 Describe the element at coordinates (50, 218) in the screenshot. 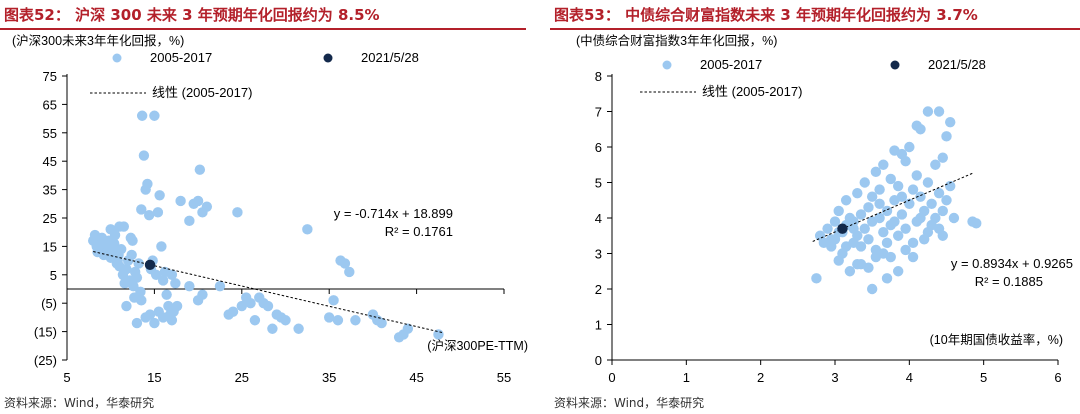

I see `y-tick-label: 25` at that location.